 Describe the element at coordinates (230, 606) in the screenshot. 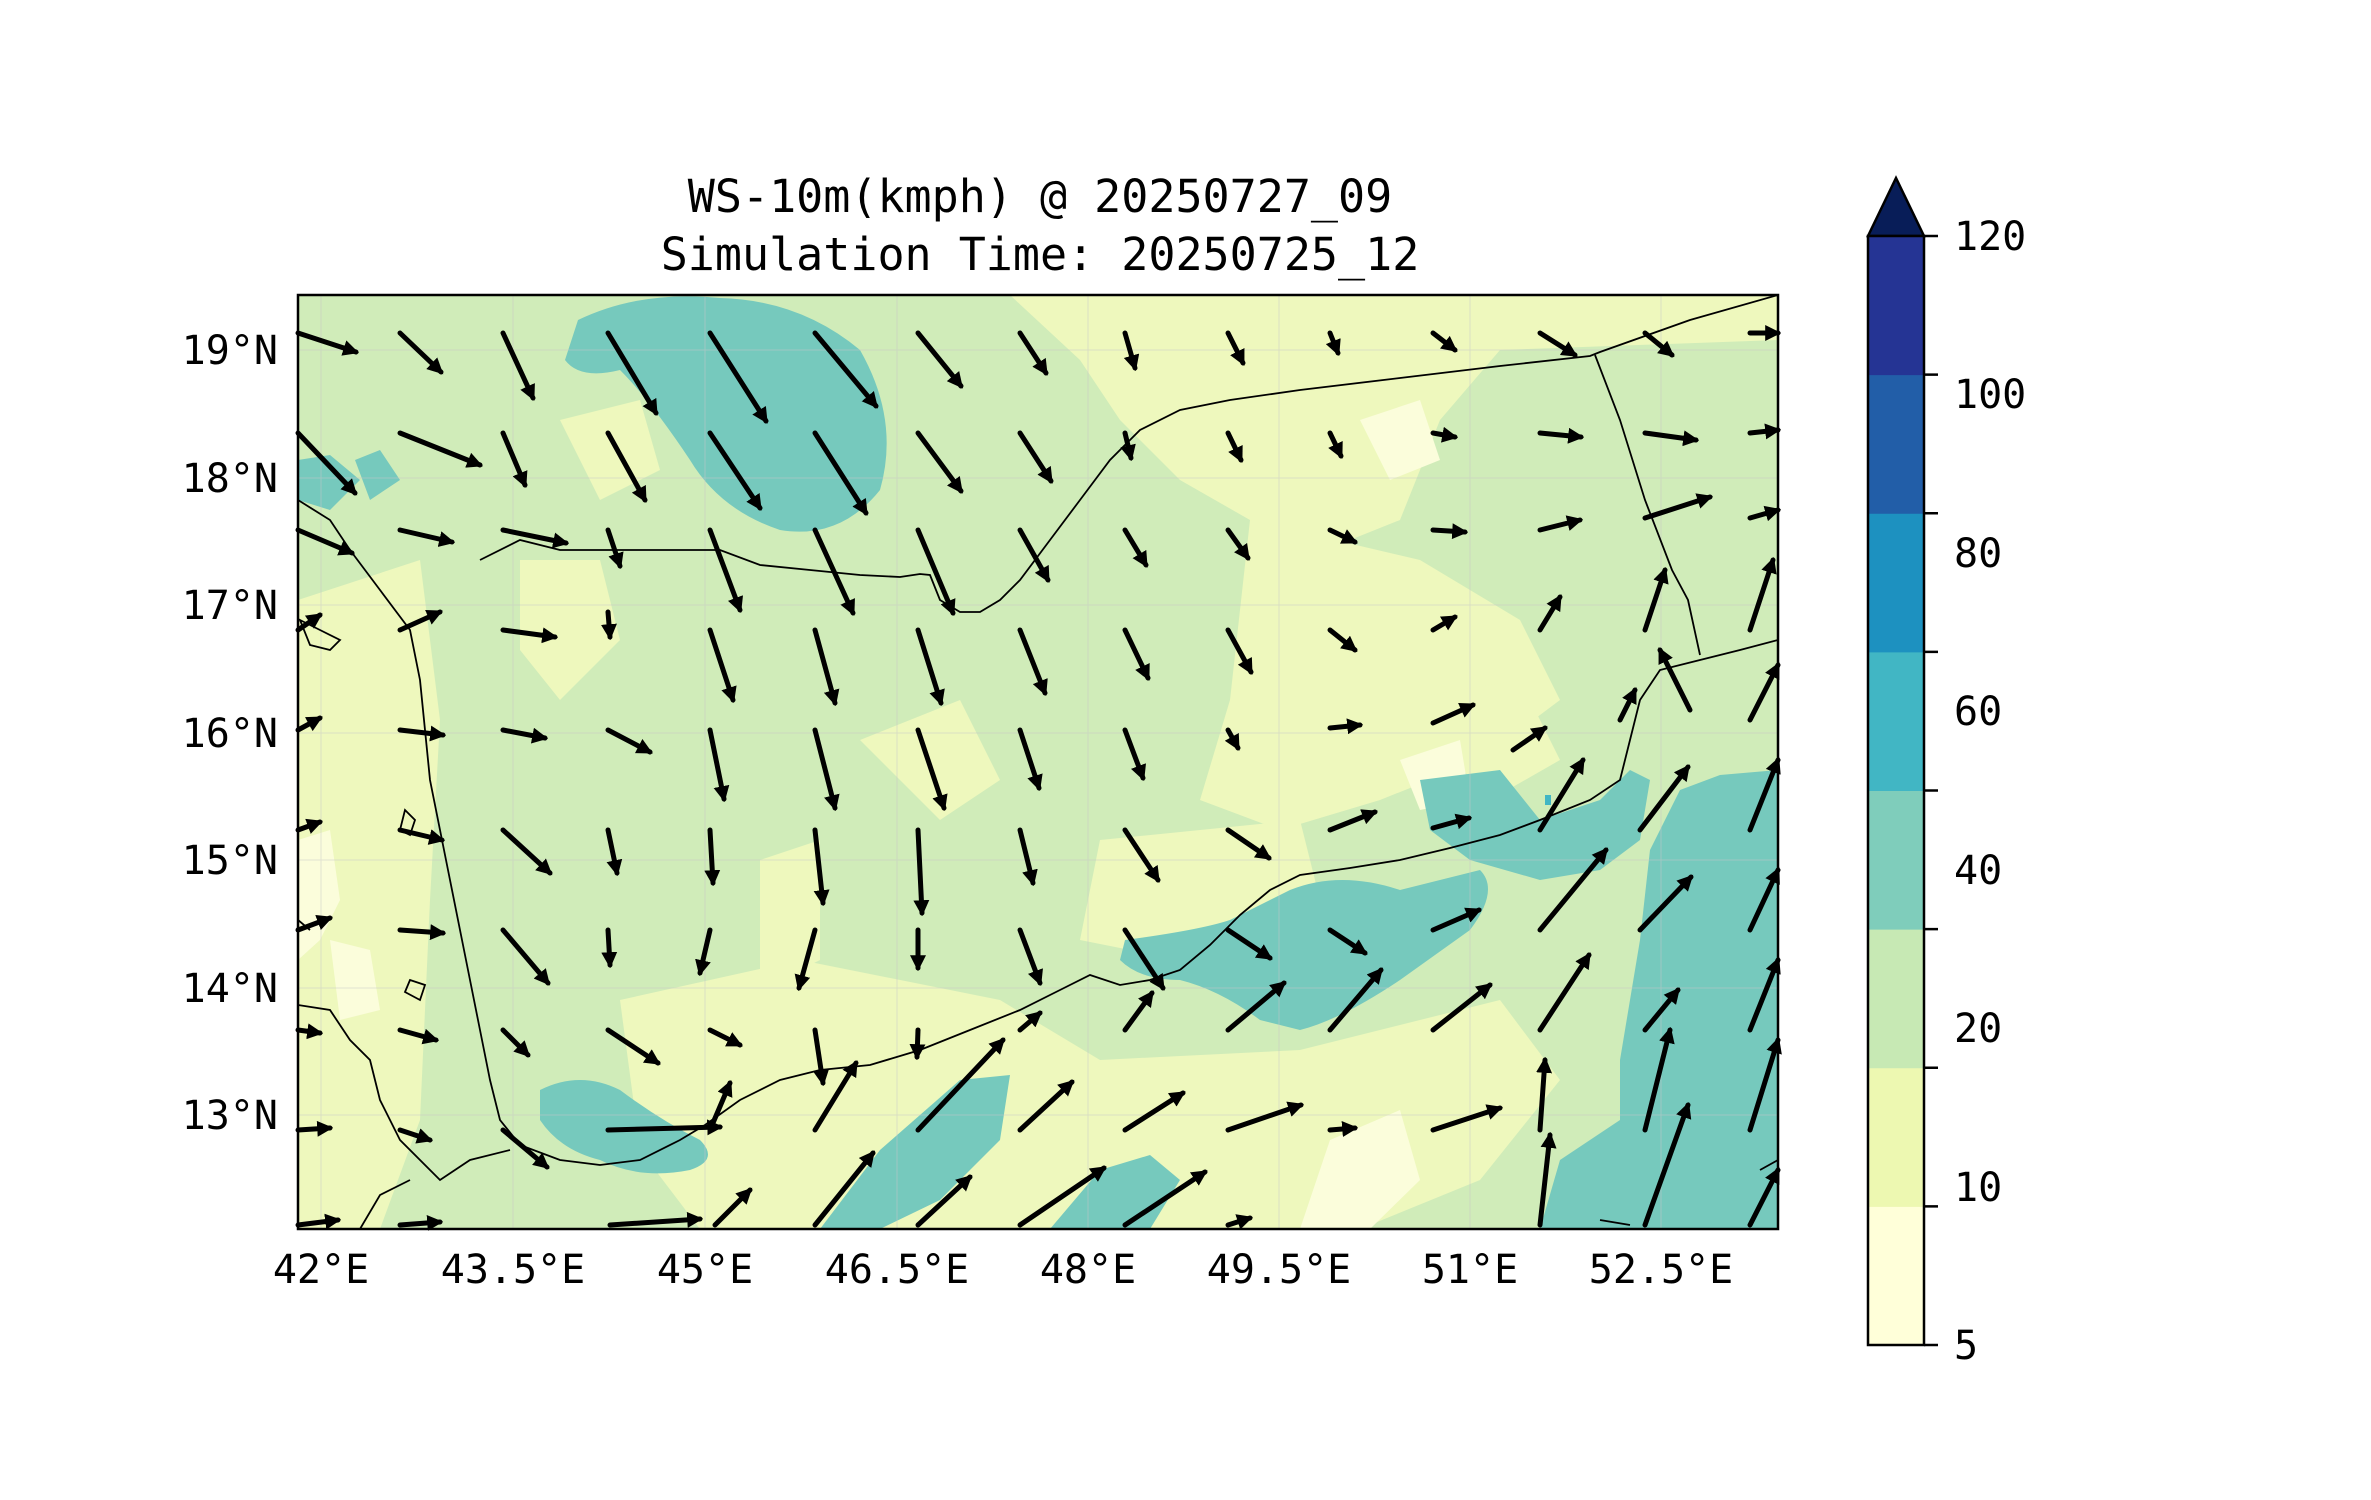

I see `lat-tick-label: 17°N` at that location.